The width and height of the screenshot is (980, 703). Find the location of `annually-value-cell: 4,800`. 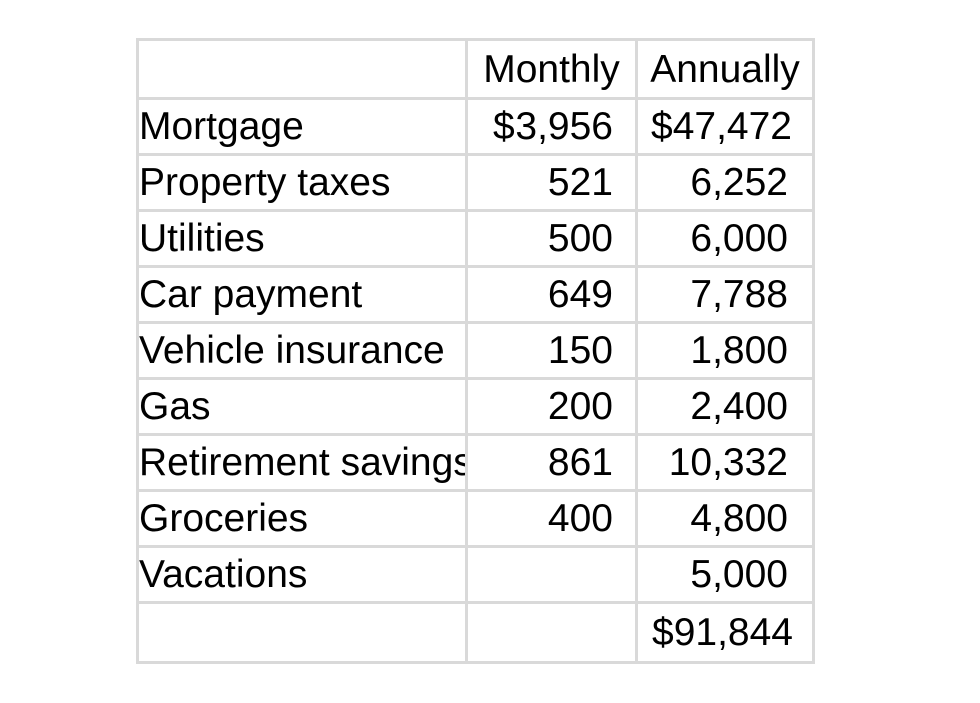

annually-value-cell: 4,800 is located at coordinates (725, 518).